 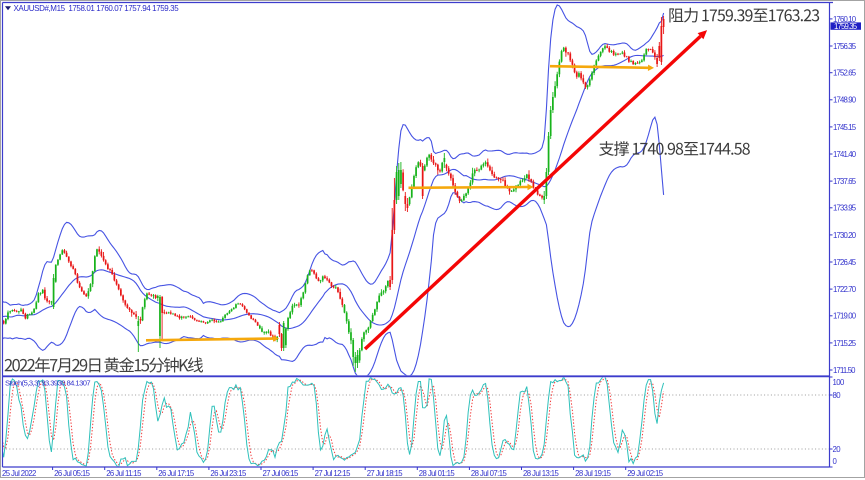 What do you see at coordinates (845, 208) in the screenshot?
I see `svg-text: 1733.95` at bounding box center [845, 208].